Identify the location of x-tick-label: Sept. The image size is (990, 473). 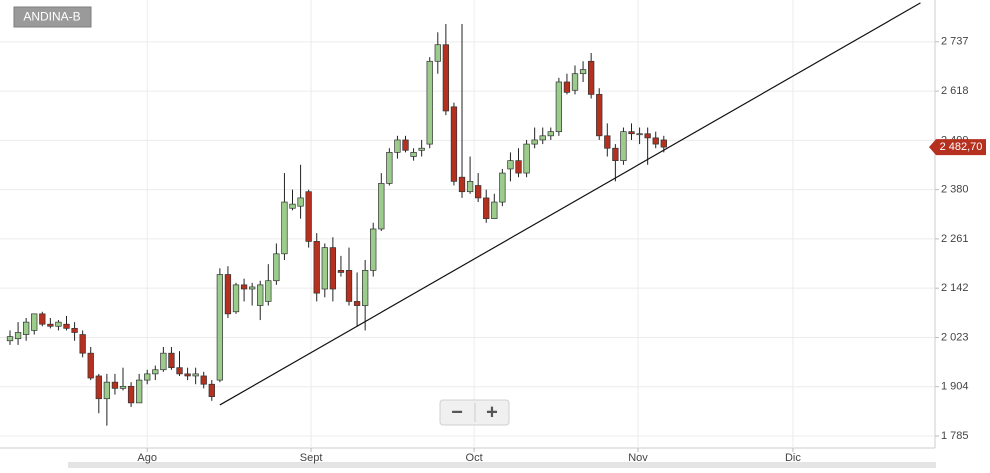
(311, 458).